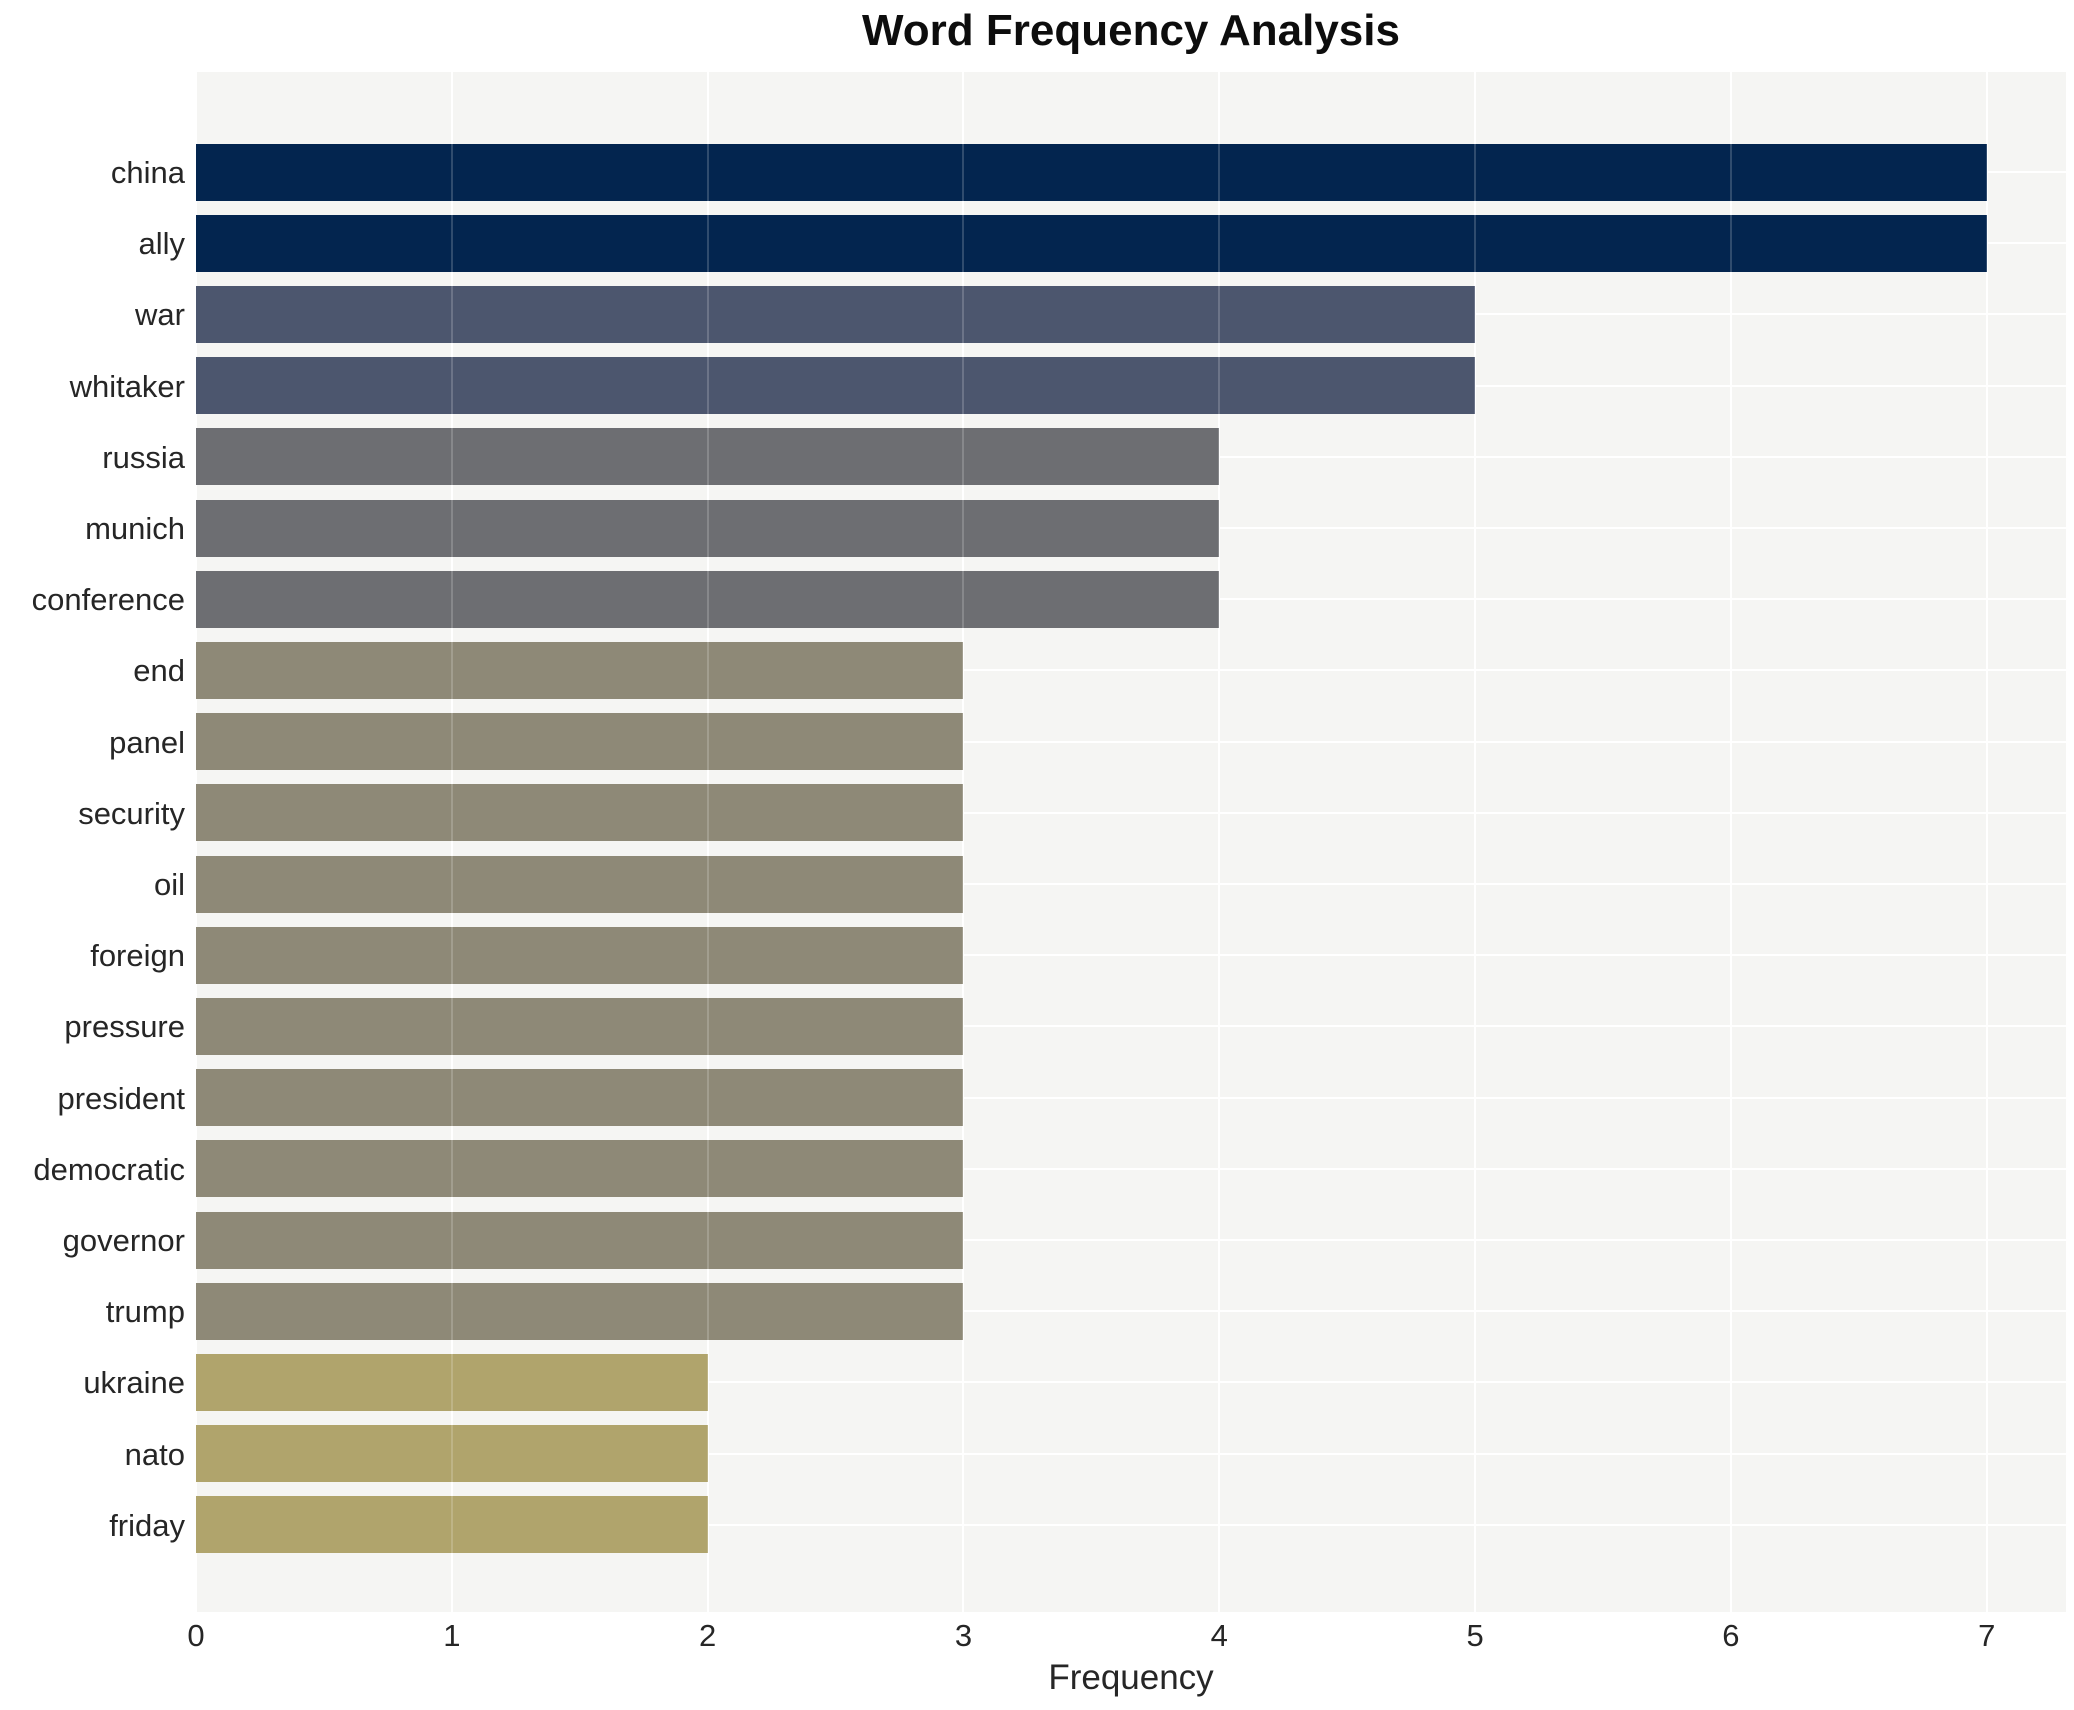 The image size is (2074, 1710). Describe the element at coordinates (134, 1383) in the screenshot. I see `y-tick-label-ukraine: ukraine` at that location.